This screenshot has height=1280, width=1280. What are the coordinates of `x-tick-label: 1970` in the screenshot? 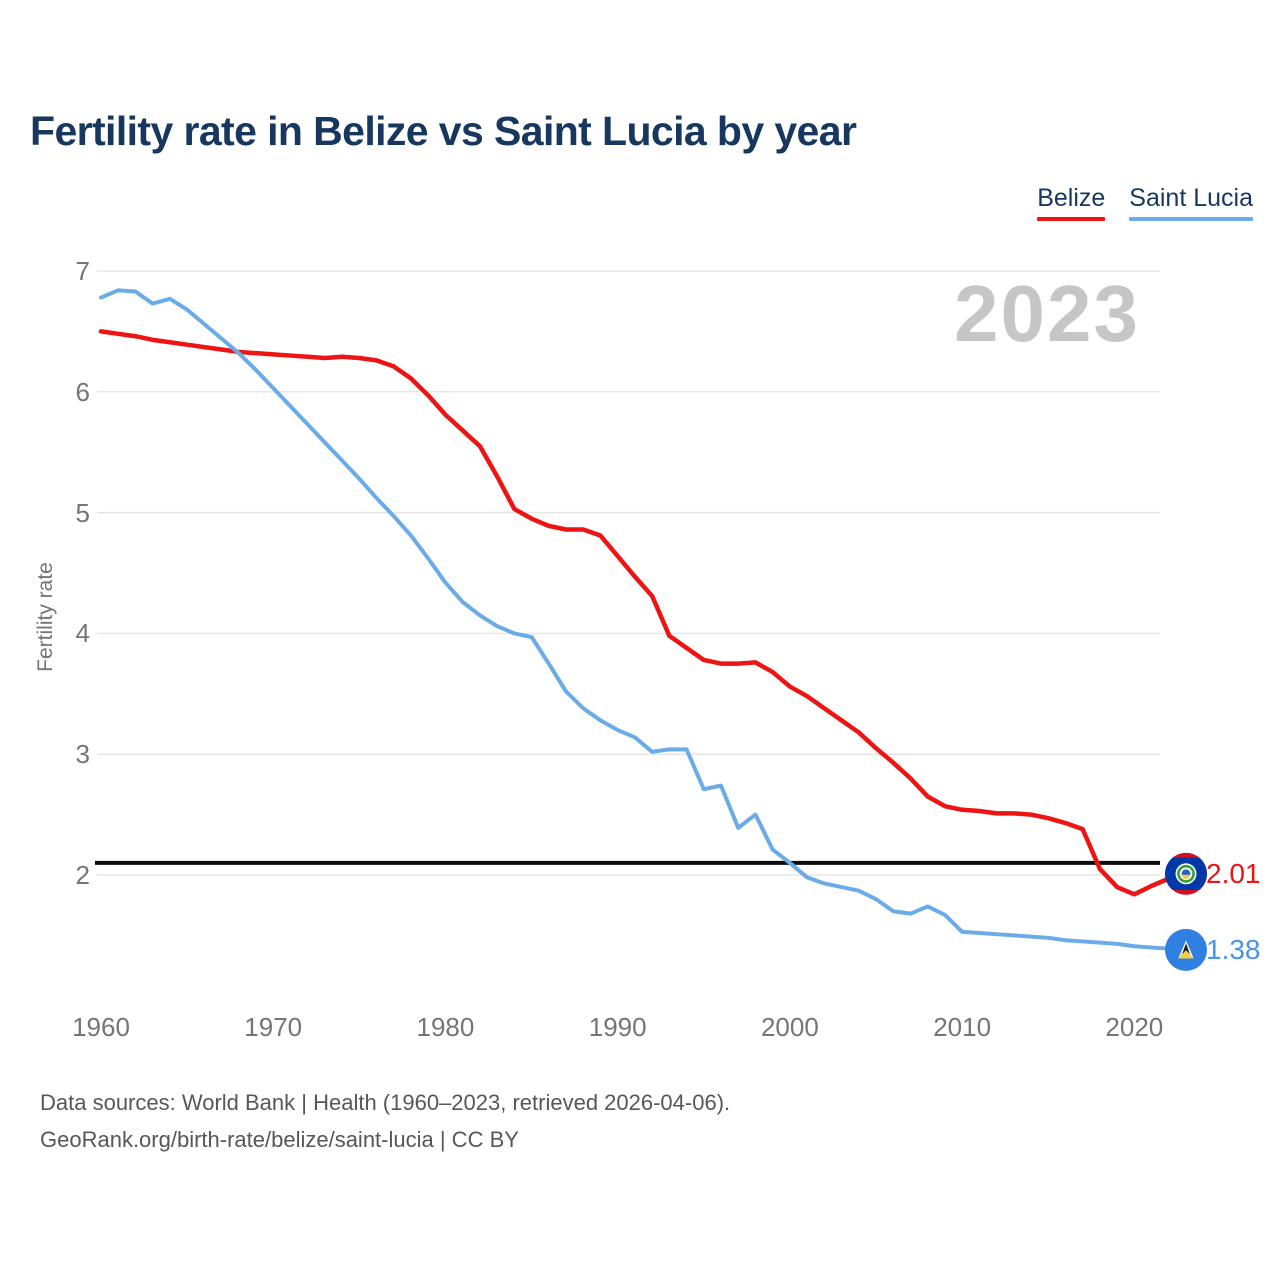 It's located at (273, 1027).